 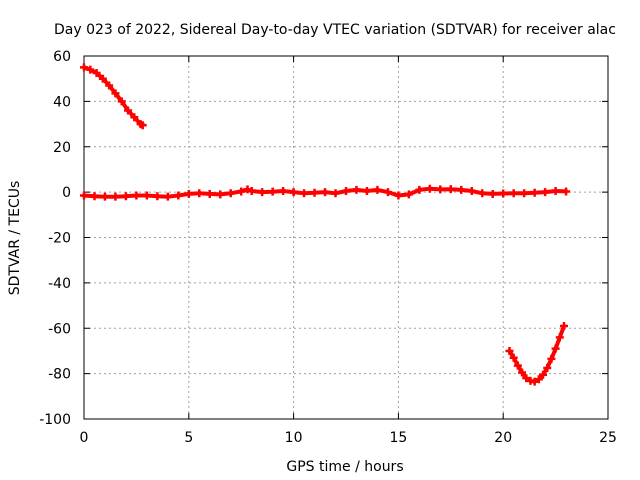 What do you see at coordinates (398, 438) in the screenshot?
I see `x-tick-label: 15` at bounding box center [398, 438].